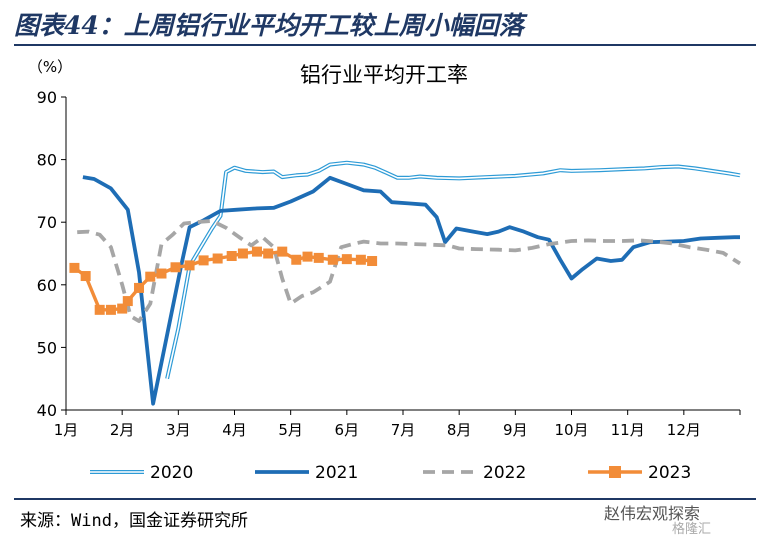 This screenshot has height=539, width=768. What do you see at coordinates (122, 430) in the screenshot?
I see `x-tick-label: 2月` at bounding box center [122, 430].